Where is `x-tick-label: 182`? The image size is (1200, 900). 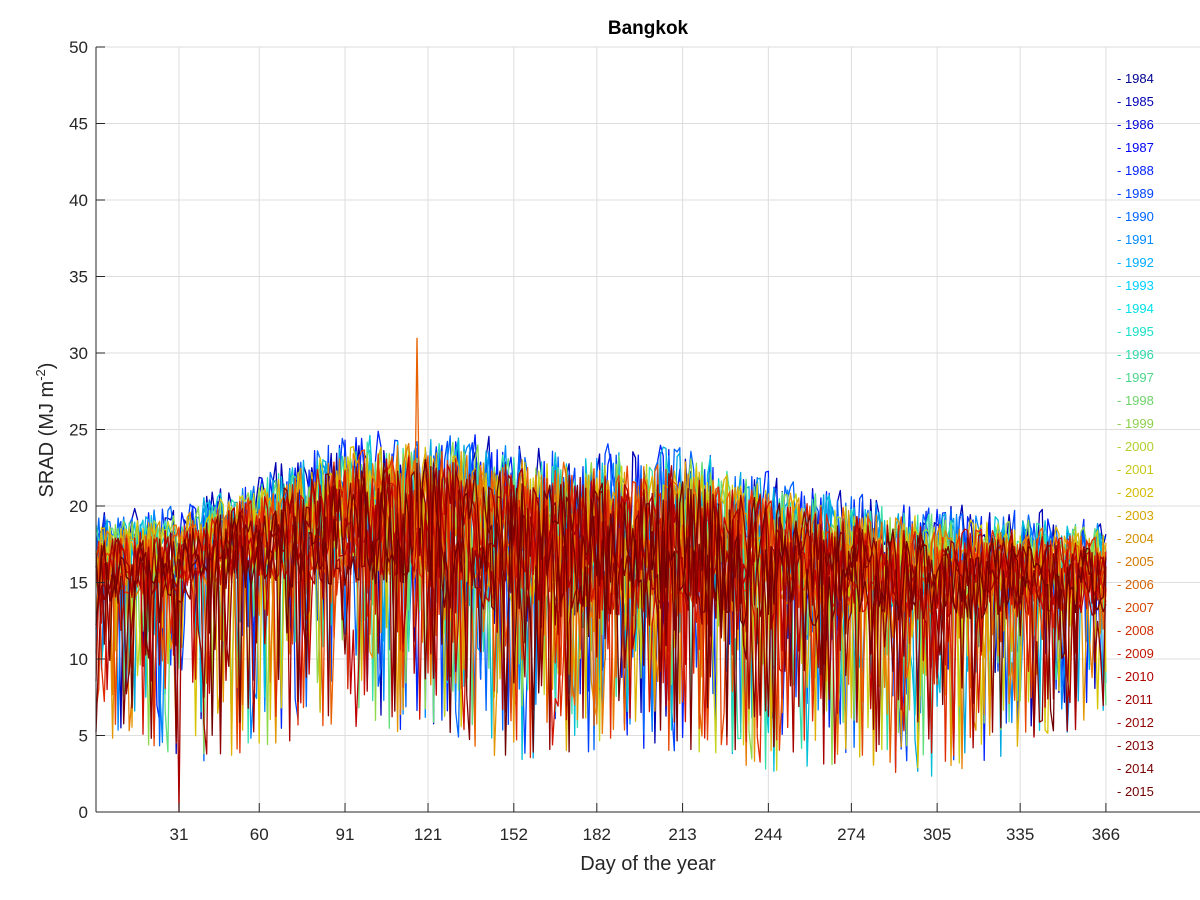 x-tick-label: 182 is located at coordinates (597, 834).